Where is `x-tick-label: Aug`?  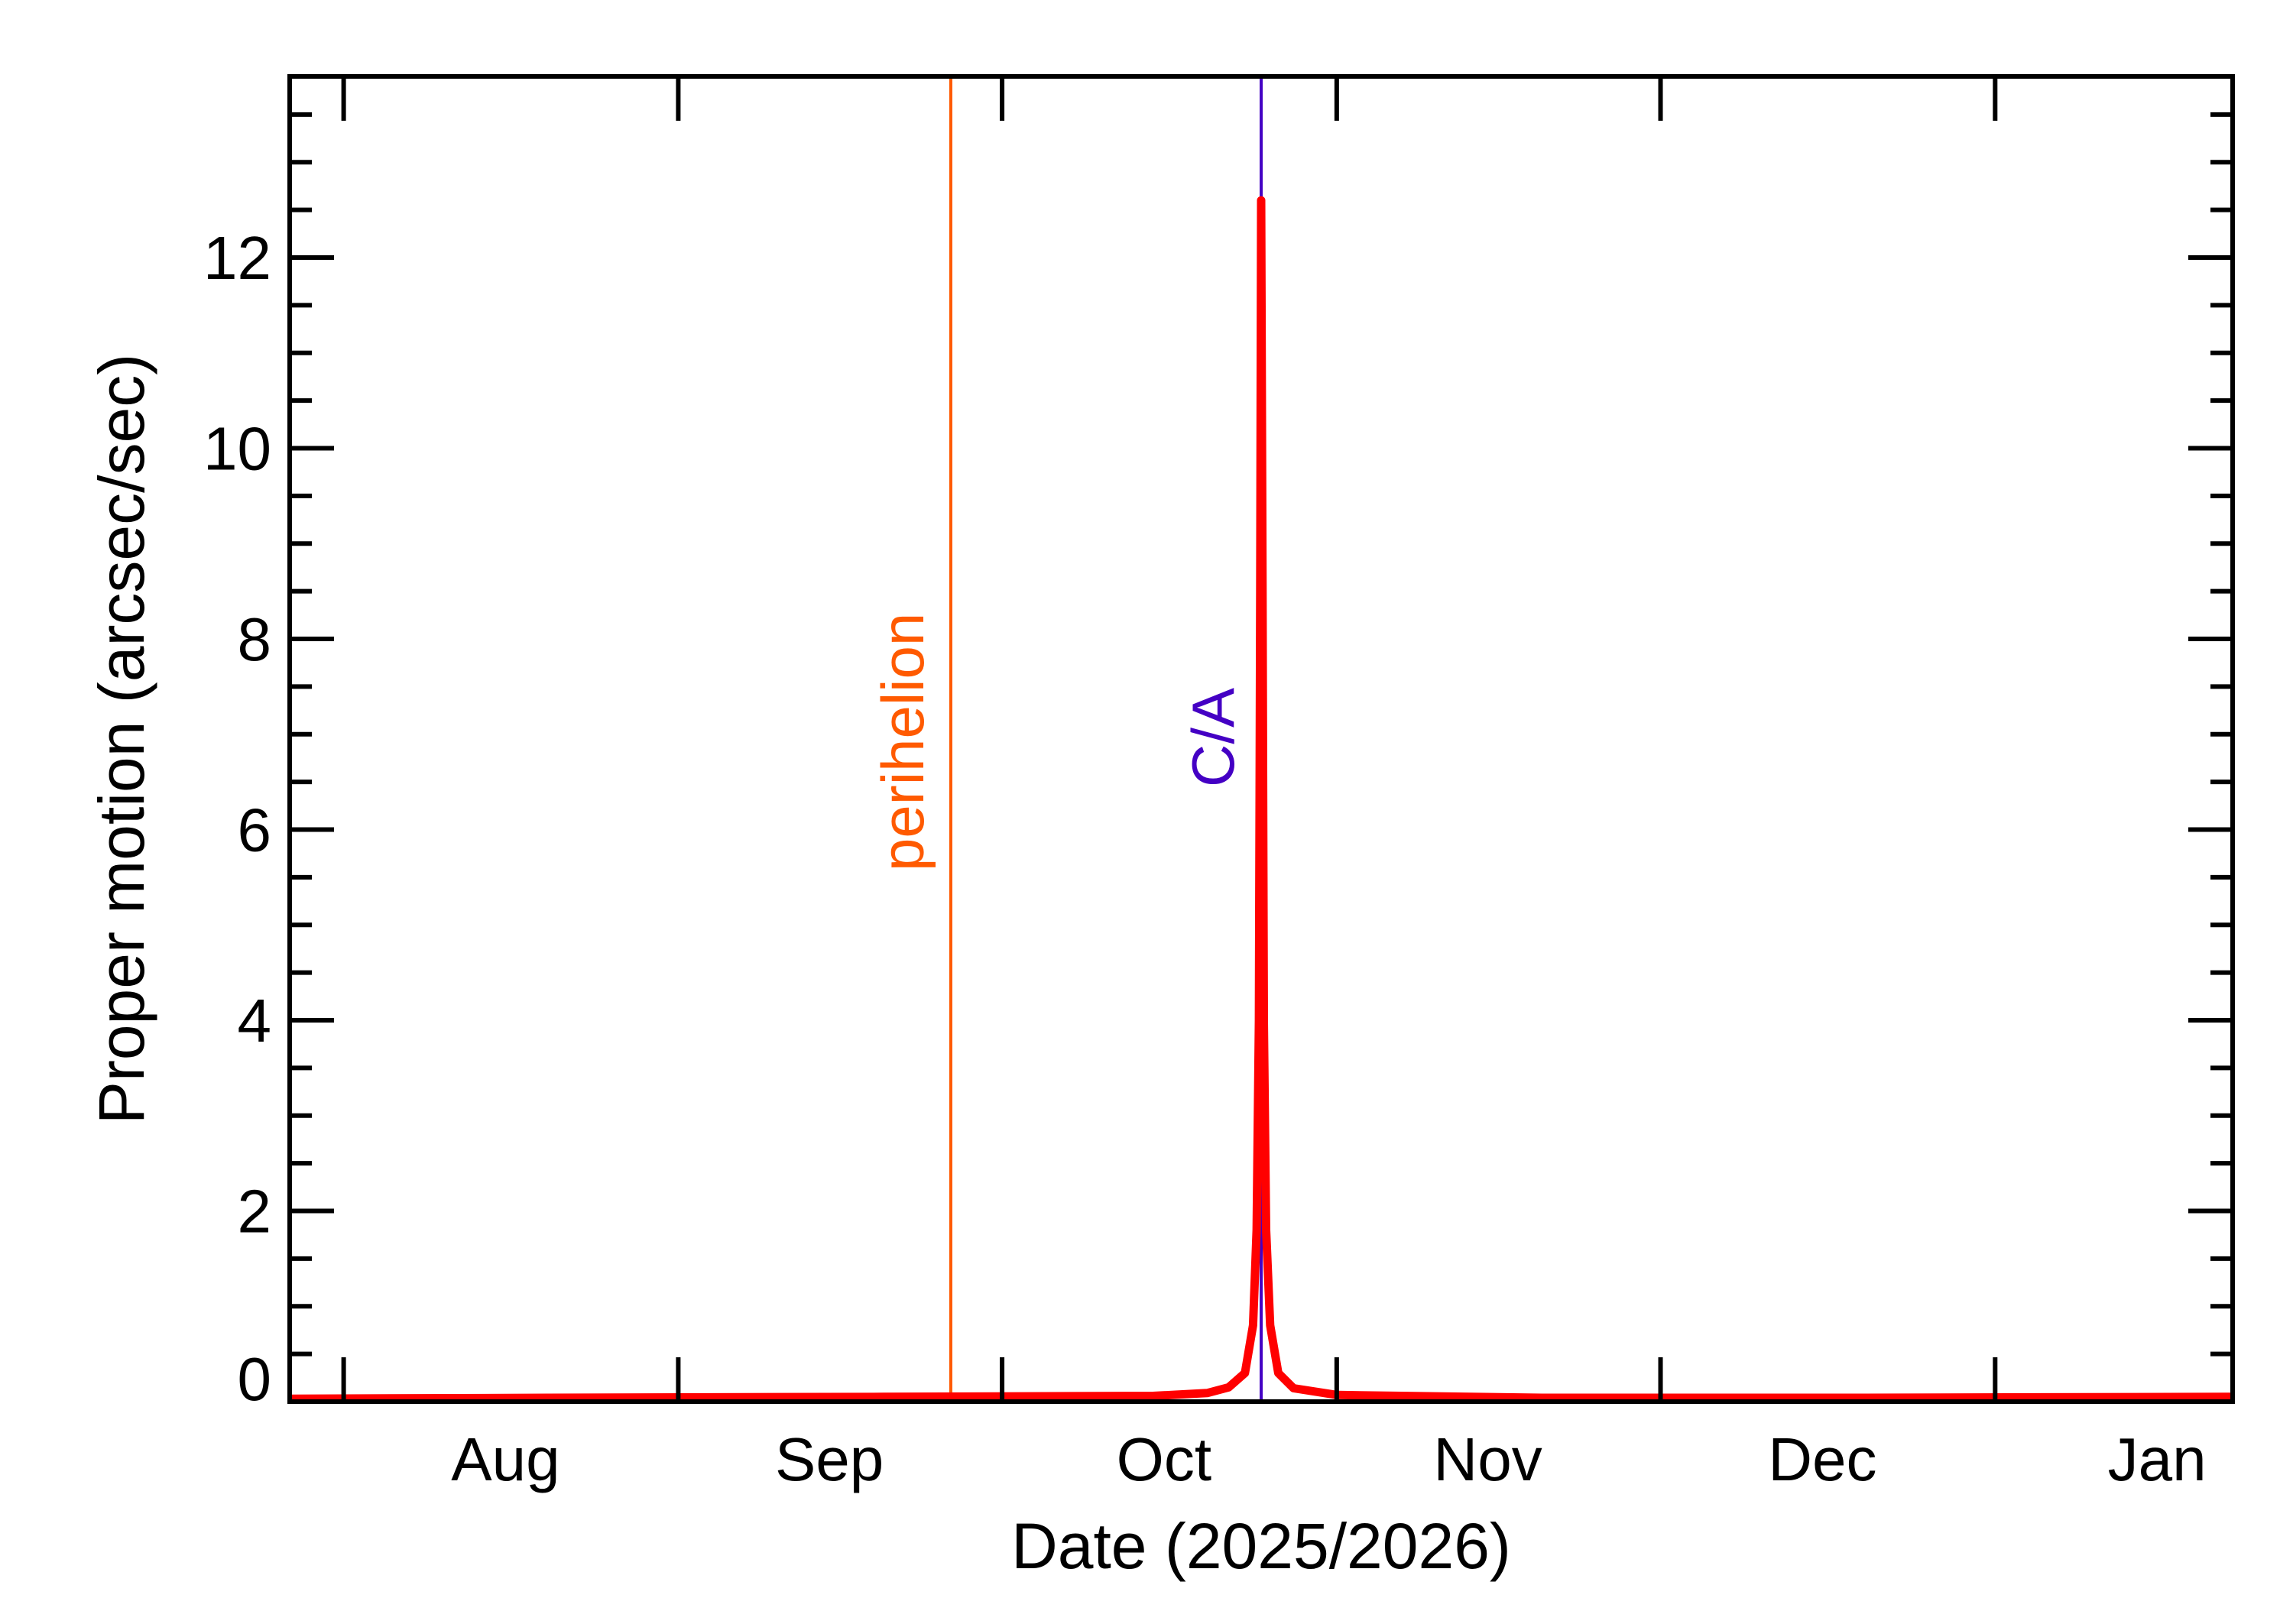
x-tick-label: Aug is located at coordinates (505, 1459).